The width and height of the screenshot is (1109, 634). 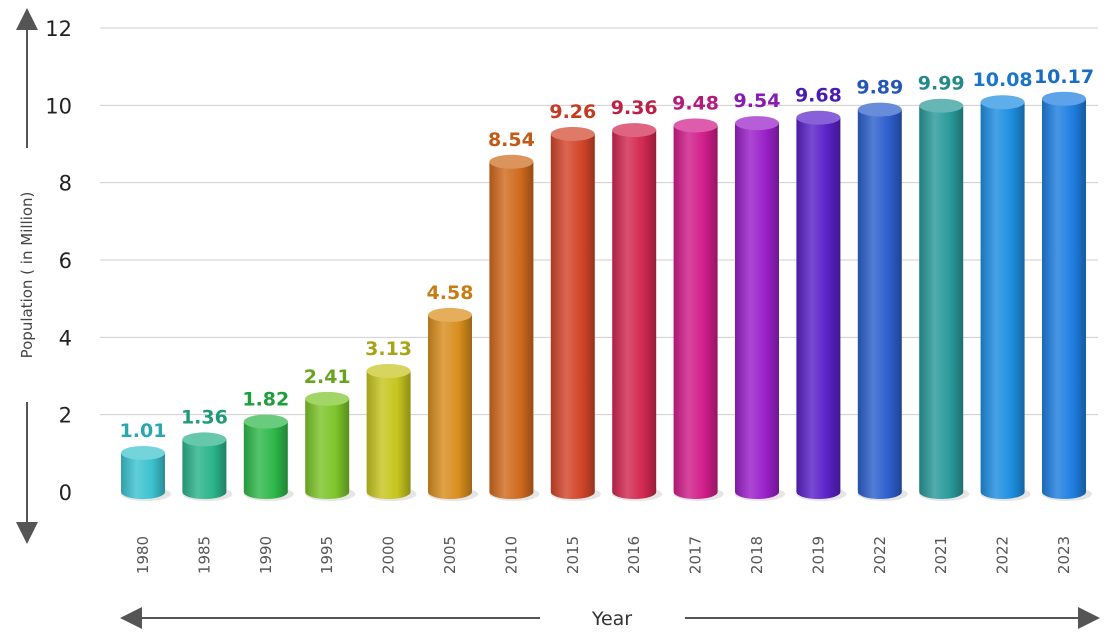 I want to click on data-label: 1.01, so click(x=143, y=431).